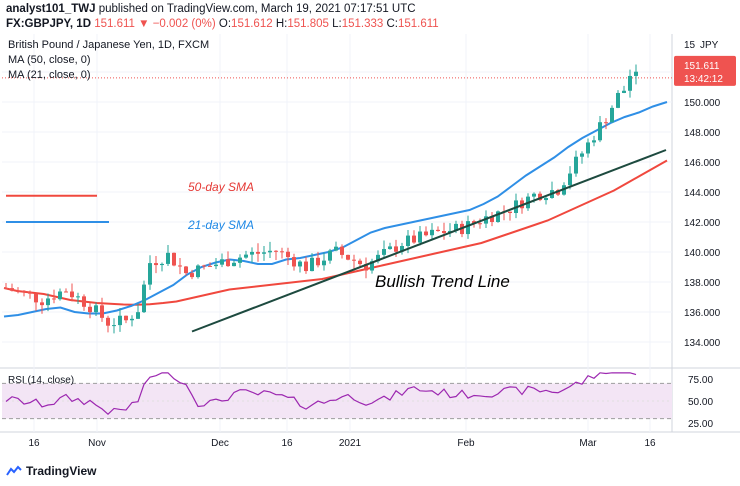 The width and height of the screenshot is (740, 486). Describe the element at coordinates (48, 24) in the screenshot. I see `symbol-label: FX:GBPJPY, 1D` at that location.